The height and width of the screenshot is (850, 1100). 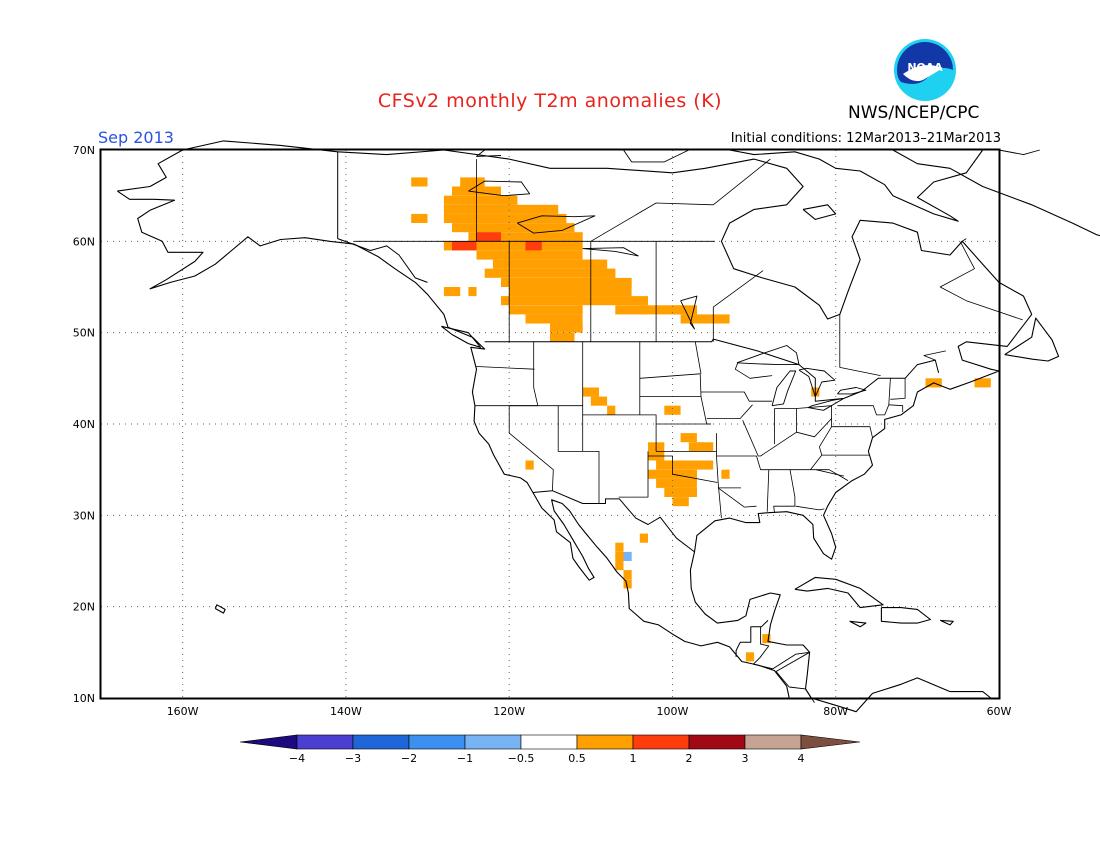 What do you see at coordinates (819, 212) in the screenshot?
I see `coastline-hudson-islands` at bounding box center [819, 212].